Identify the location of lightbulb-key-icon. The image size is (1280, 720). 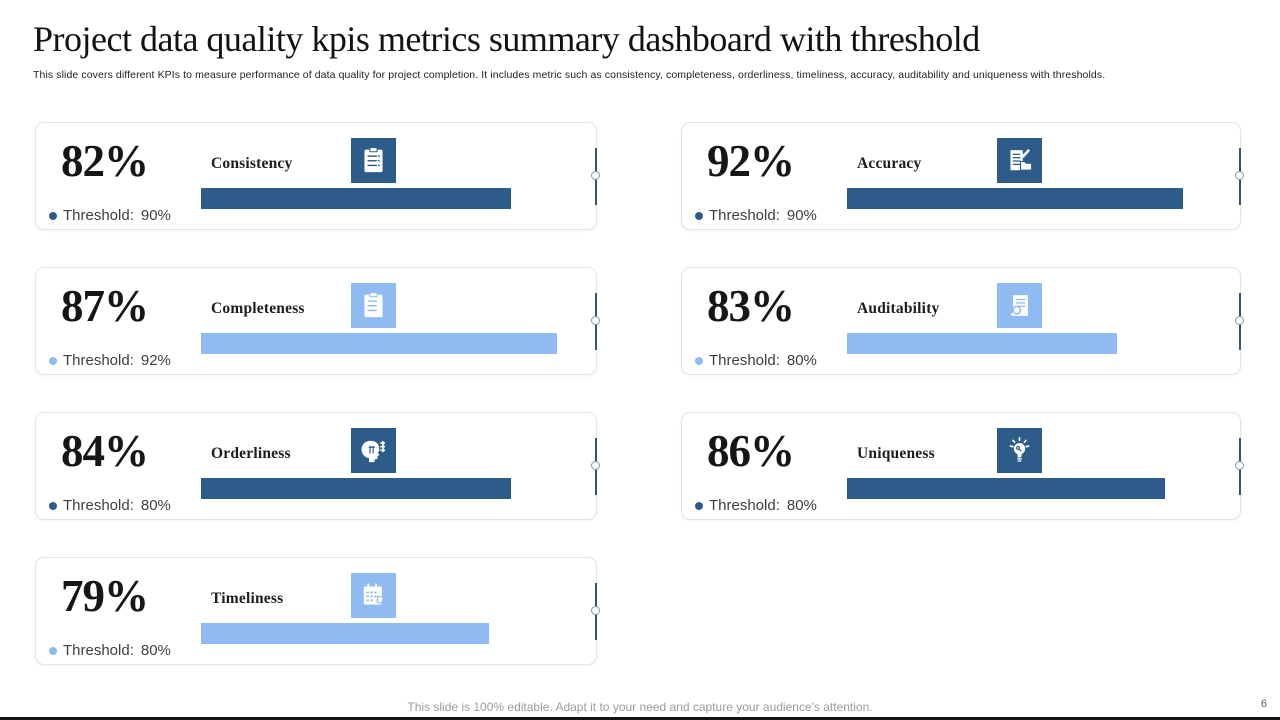
(1019, 450).